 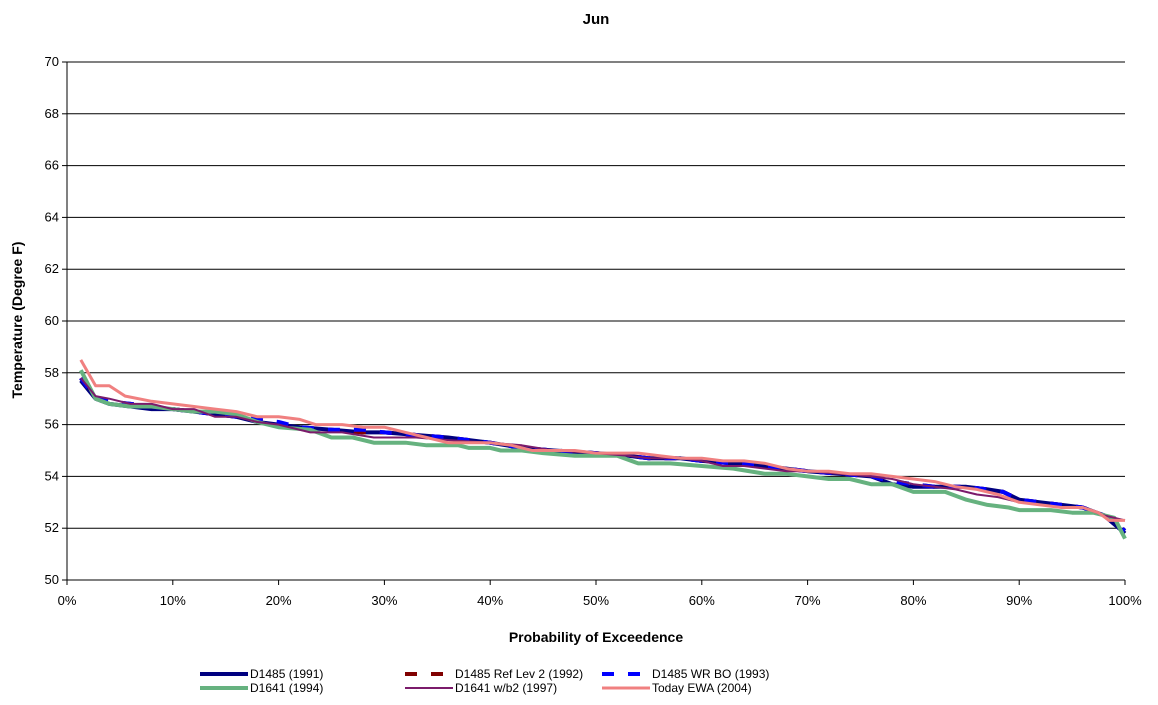 I want to click on x-tick-label: 80%, so click(x=913, y=600).